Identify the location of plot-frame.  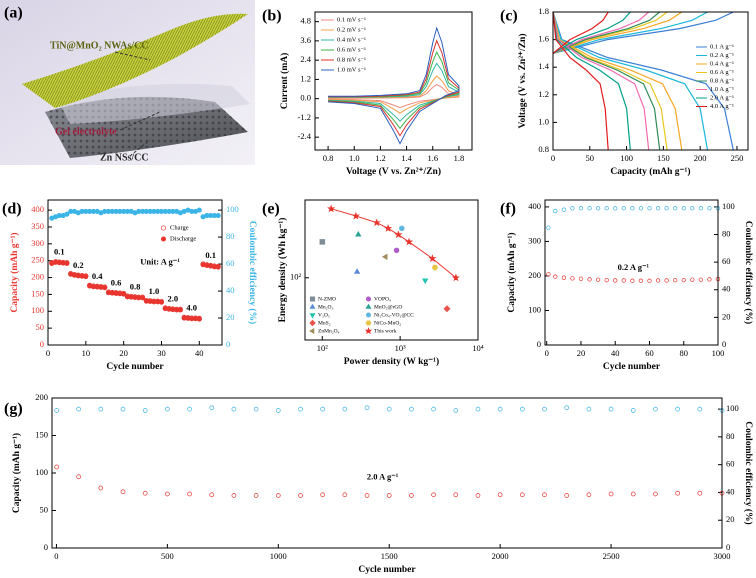
(135, 272).